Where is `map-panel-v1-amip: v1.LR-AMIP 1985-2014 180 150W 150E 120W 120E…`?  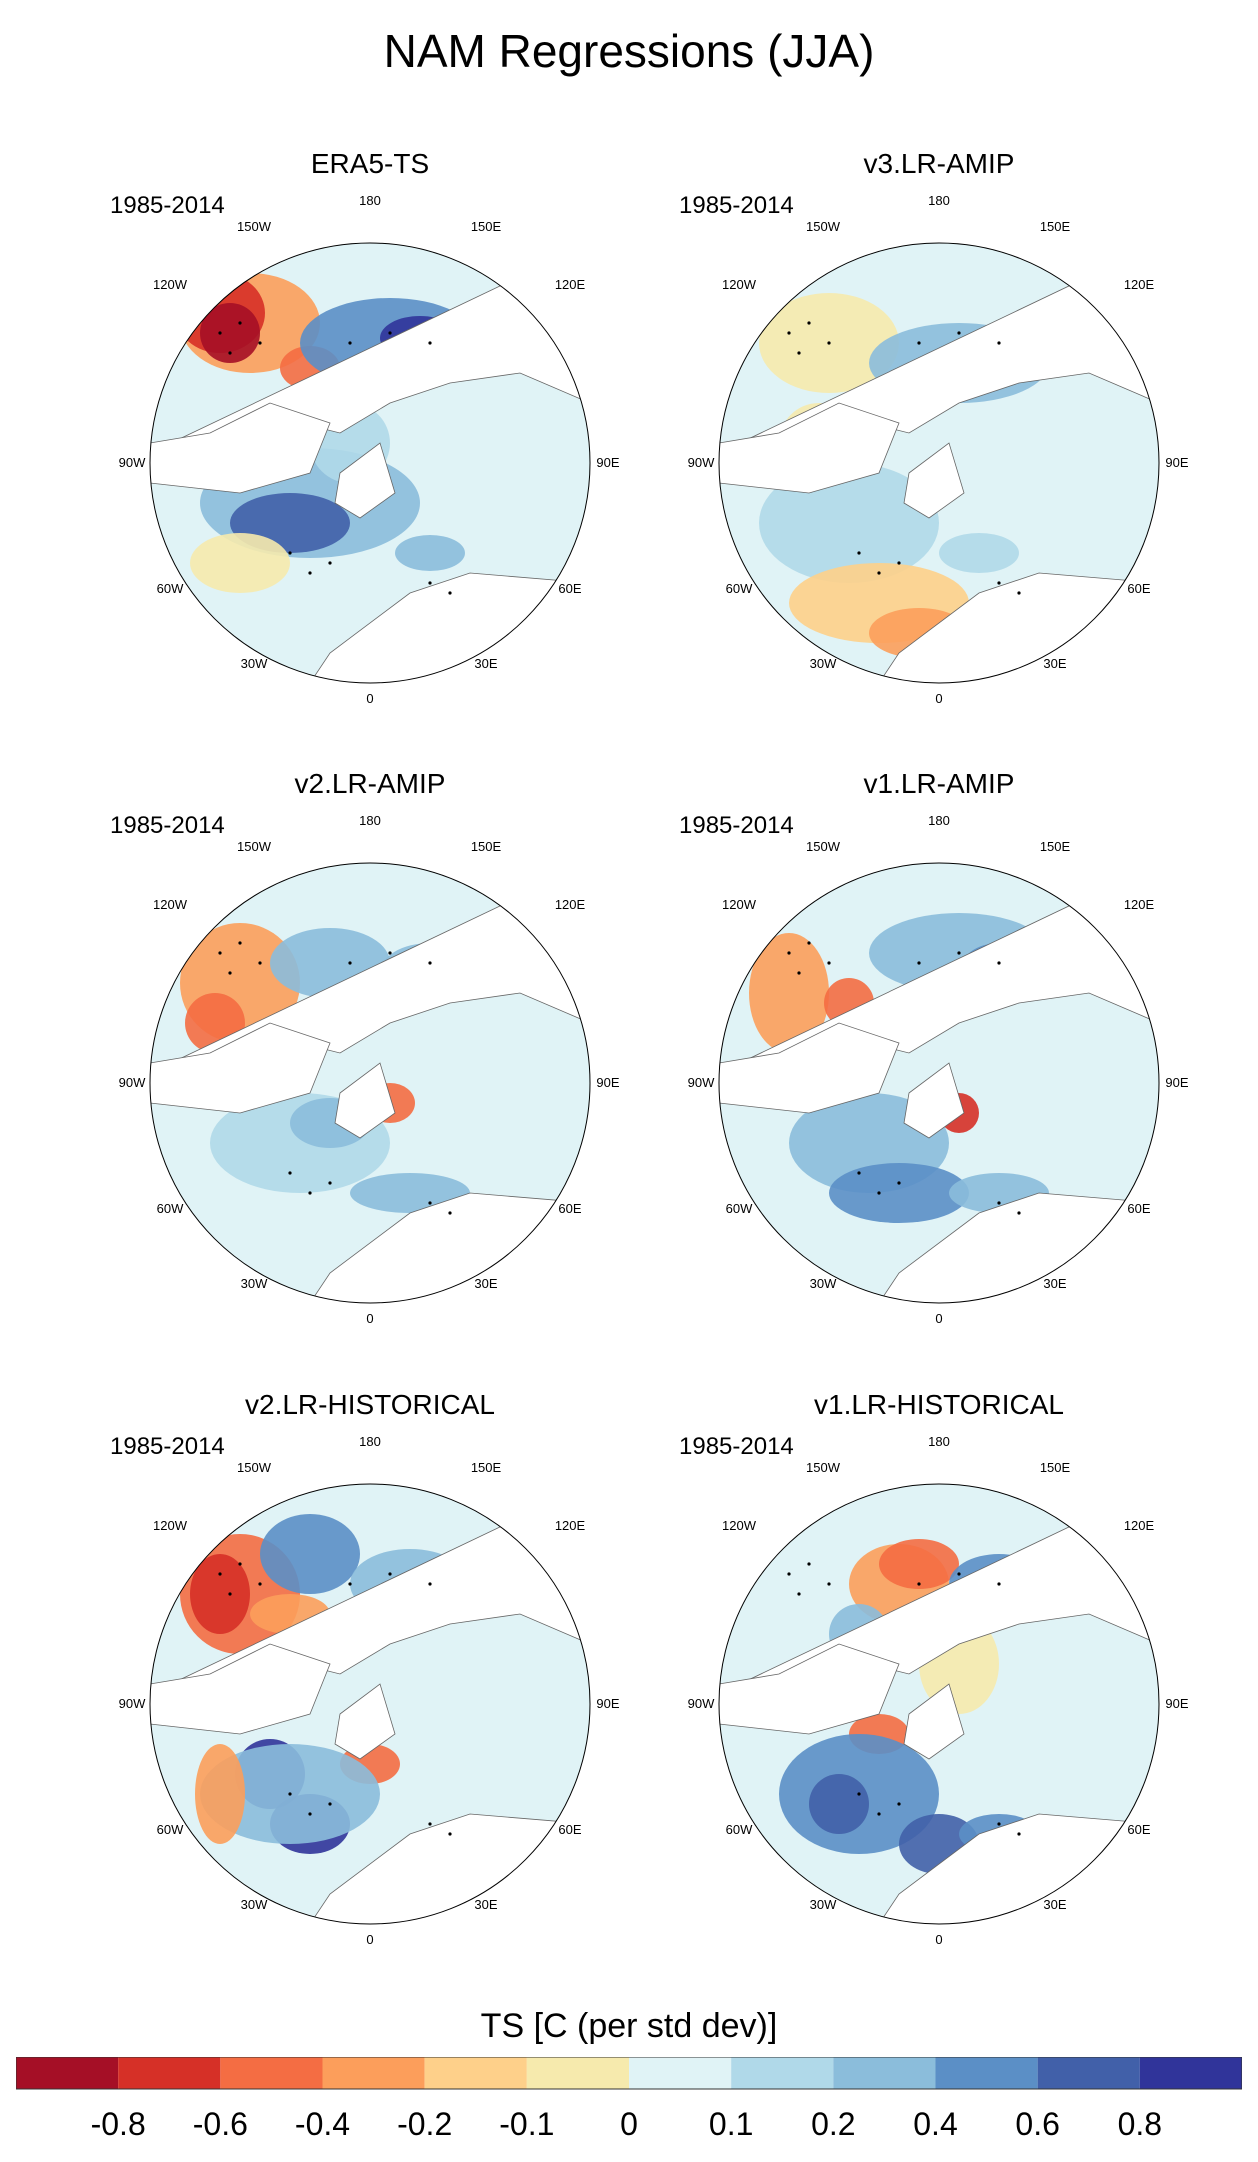
map-panel-v1-amip: v1.LR-AMIP 1985-2014 180 150W 150E 120W 120E… is located at coordinates (939, 1046).